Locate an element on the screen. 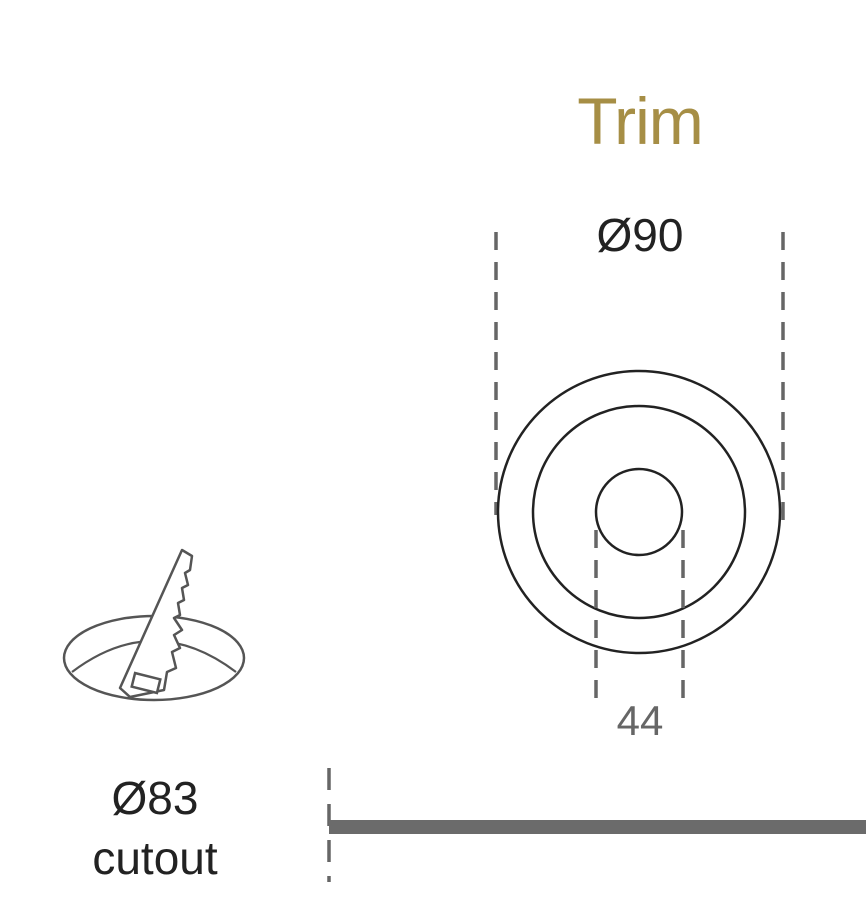 The width and height of the screenshot is (866, 900). trim-outer-circle is located at coordinates (639, 512).